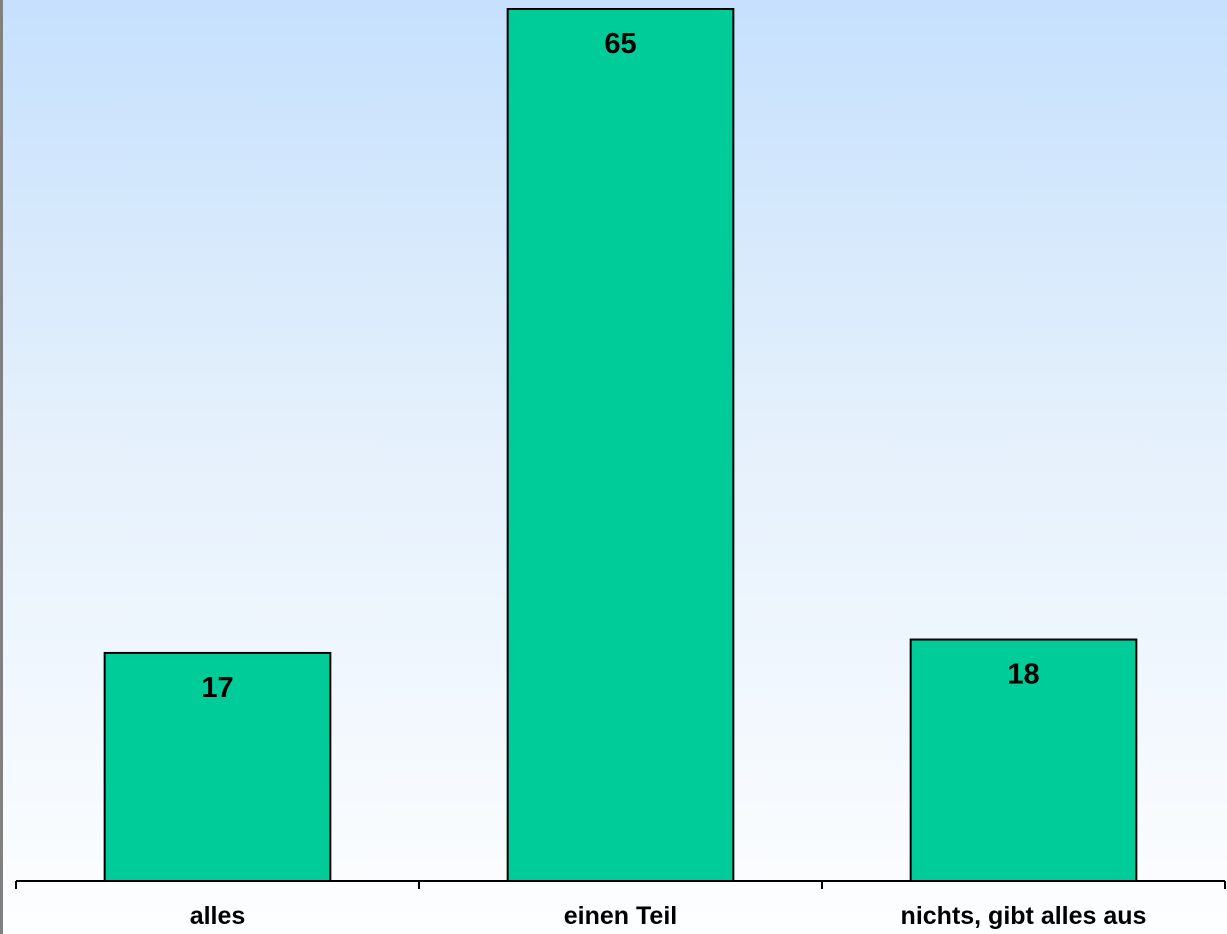  I want to click on data-label: 17, so click(217, 688).